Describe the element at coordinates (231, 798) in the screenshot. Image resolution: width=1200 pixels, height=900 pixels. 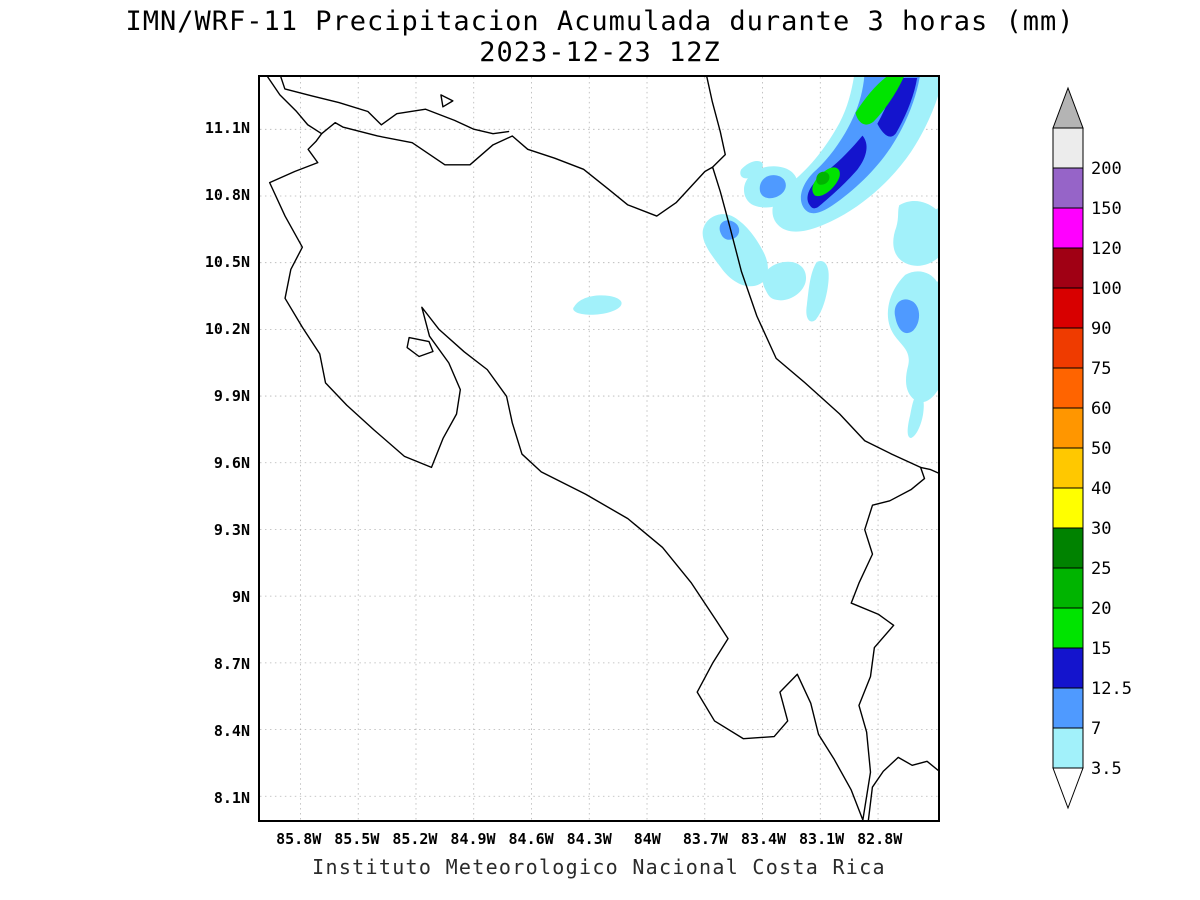
I see `lat-tick-label: 8.1N` at that location.